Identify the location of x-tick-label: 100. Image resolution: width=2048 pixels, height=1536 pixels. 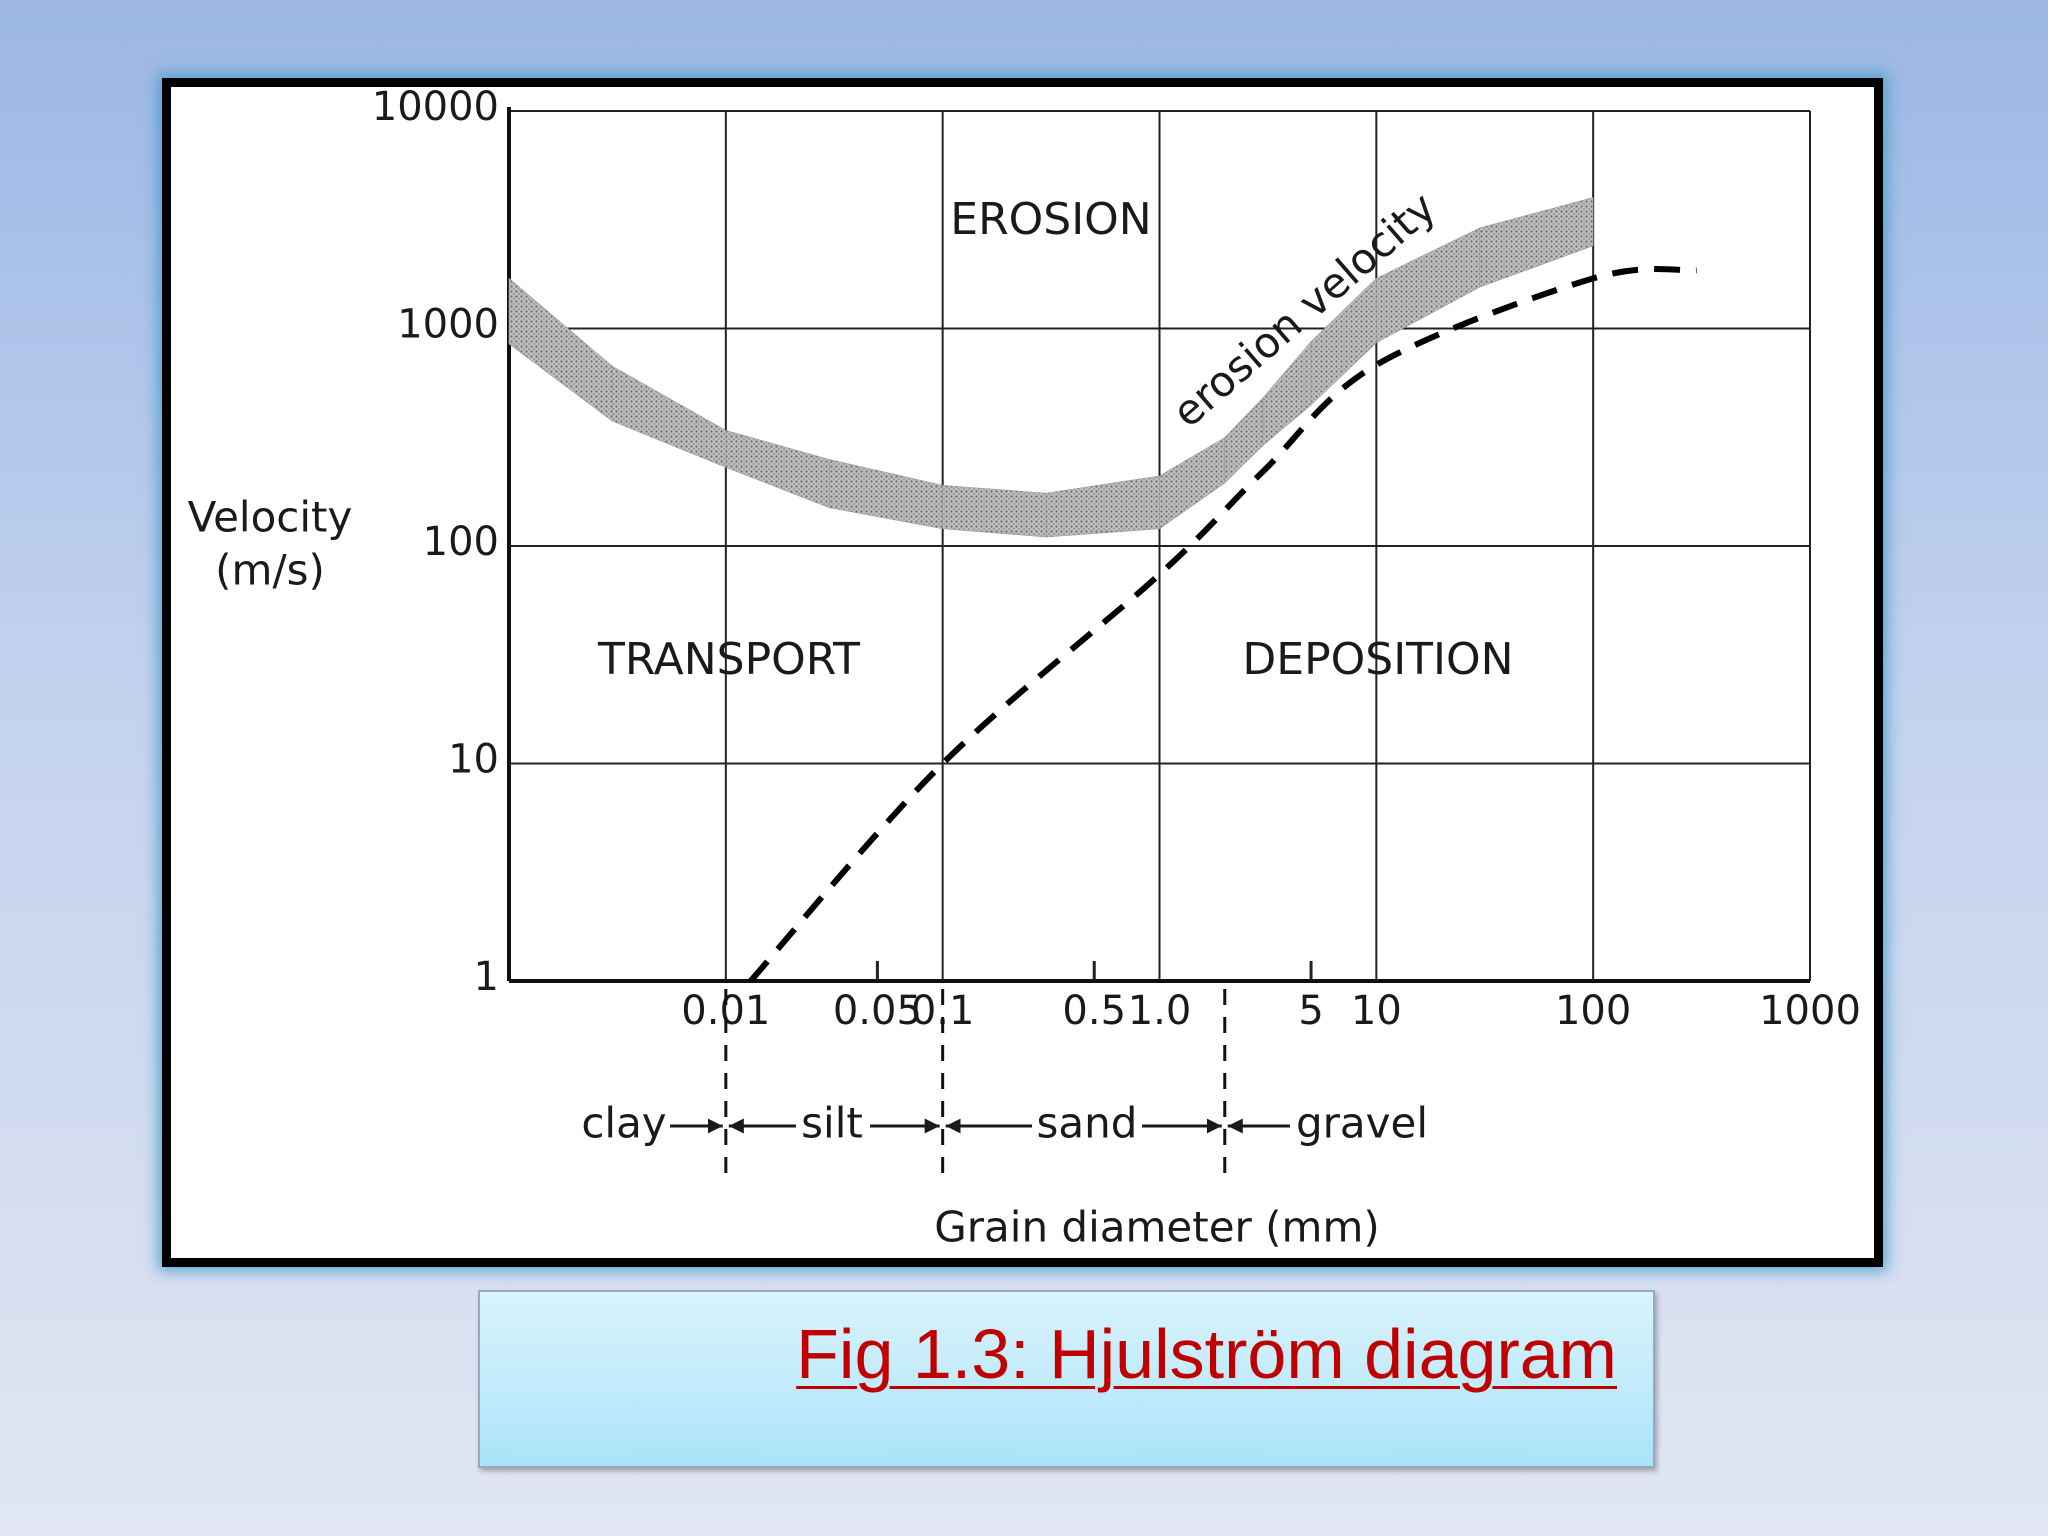
(1593, 1011).